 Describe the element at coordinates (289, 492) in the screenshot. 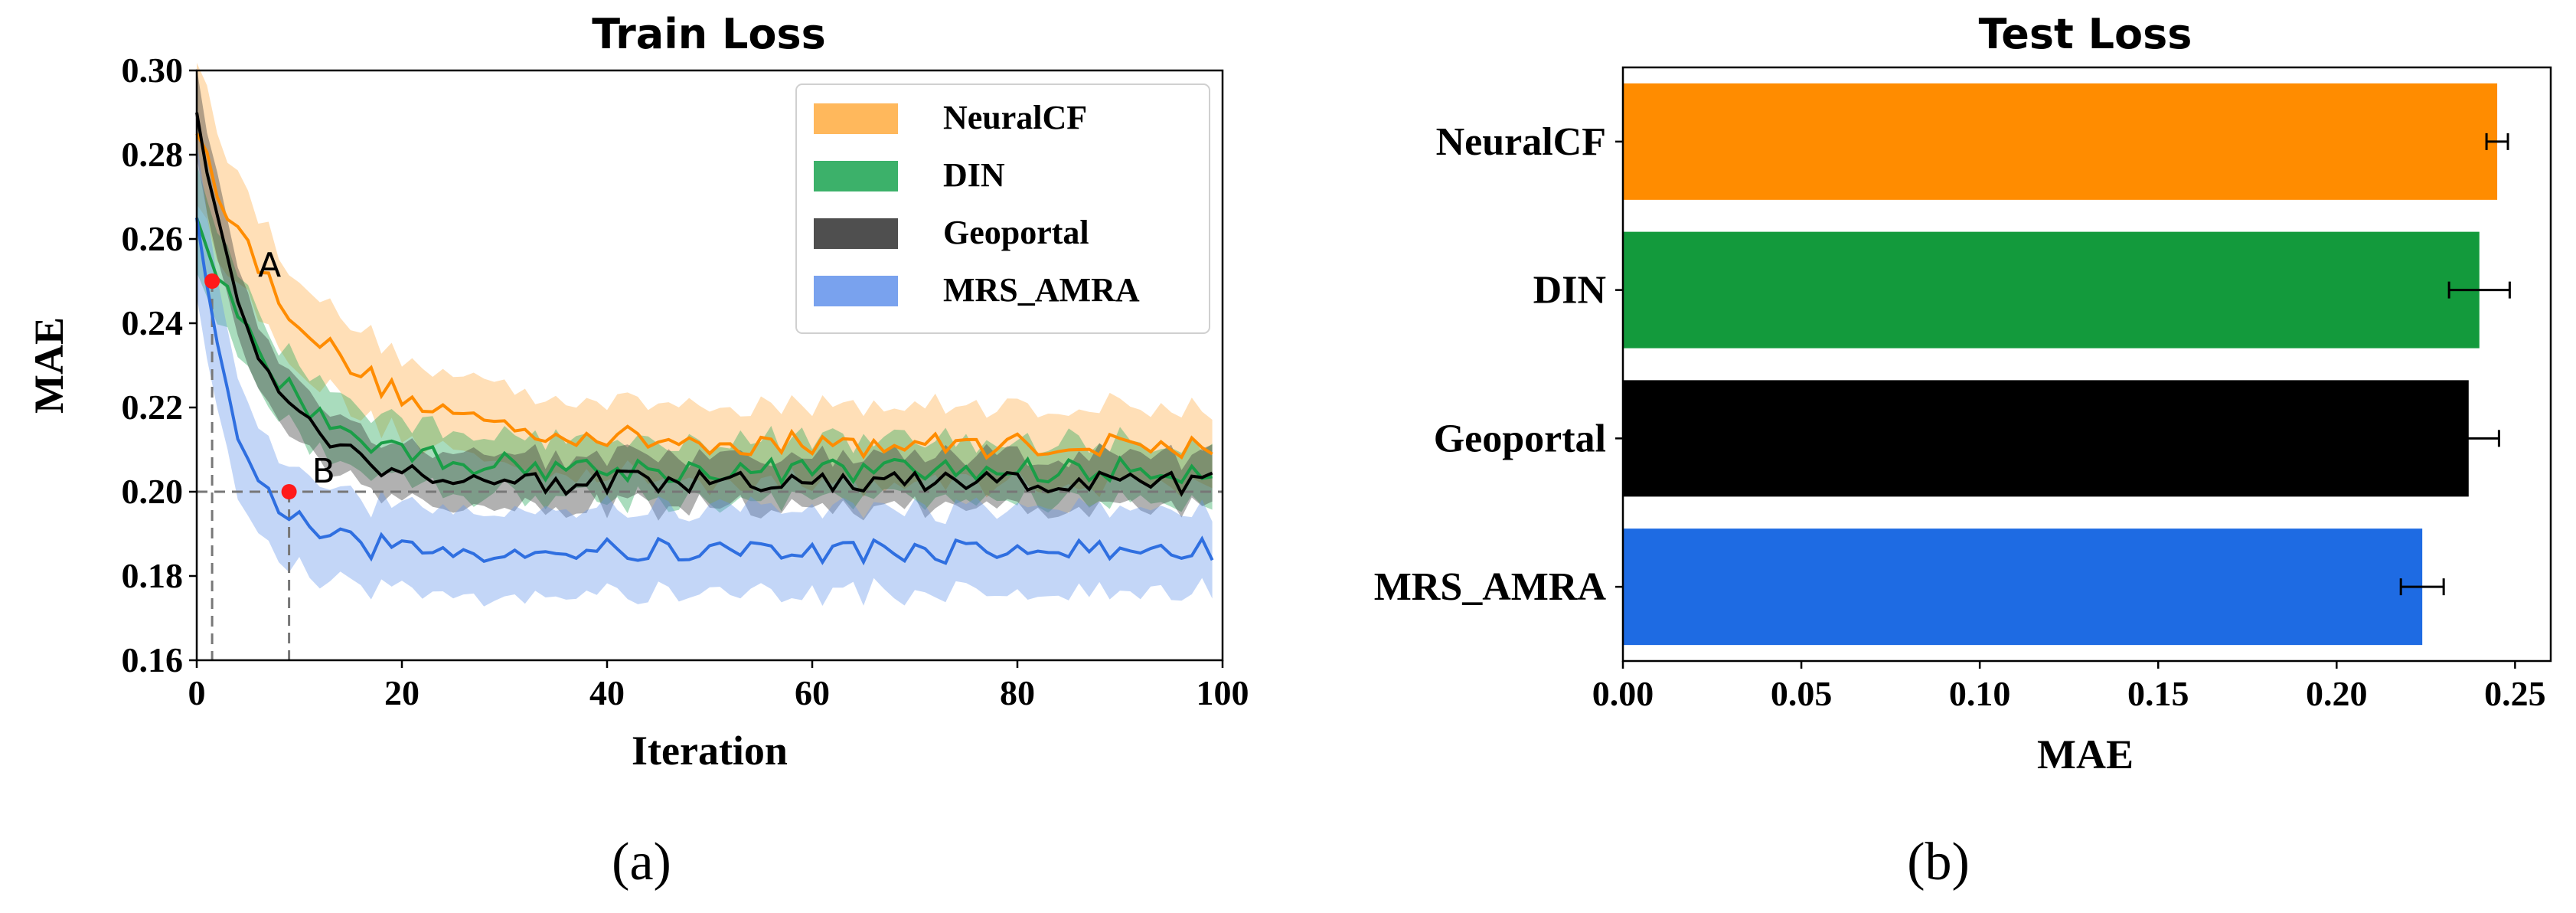

I see `point-b` at that location.